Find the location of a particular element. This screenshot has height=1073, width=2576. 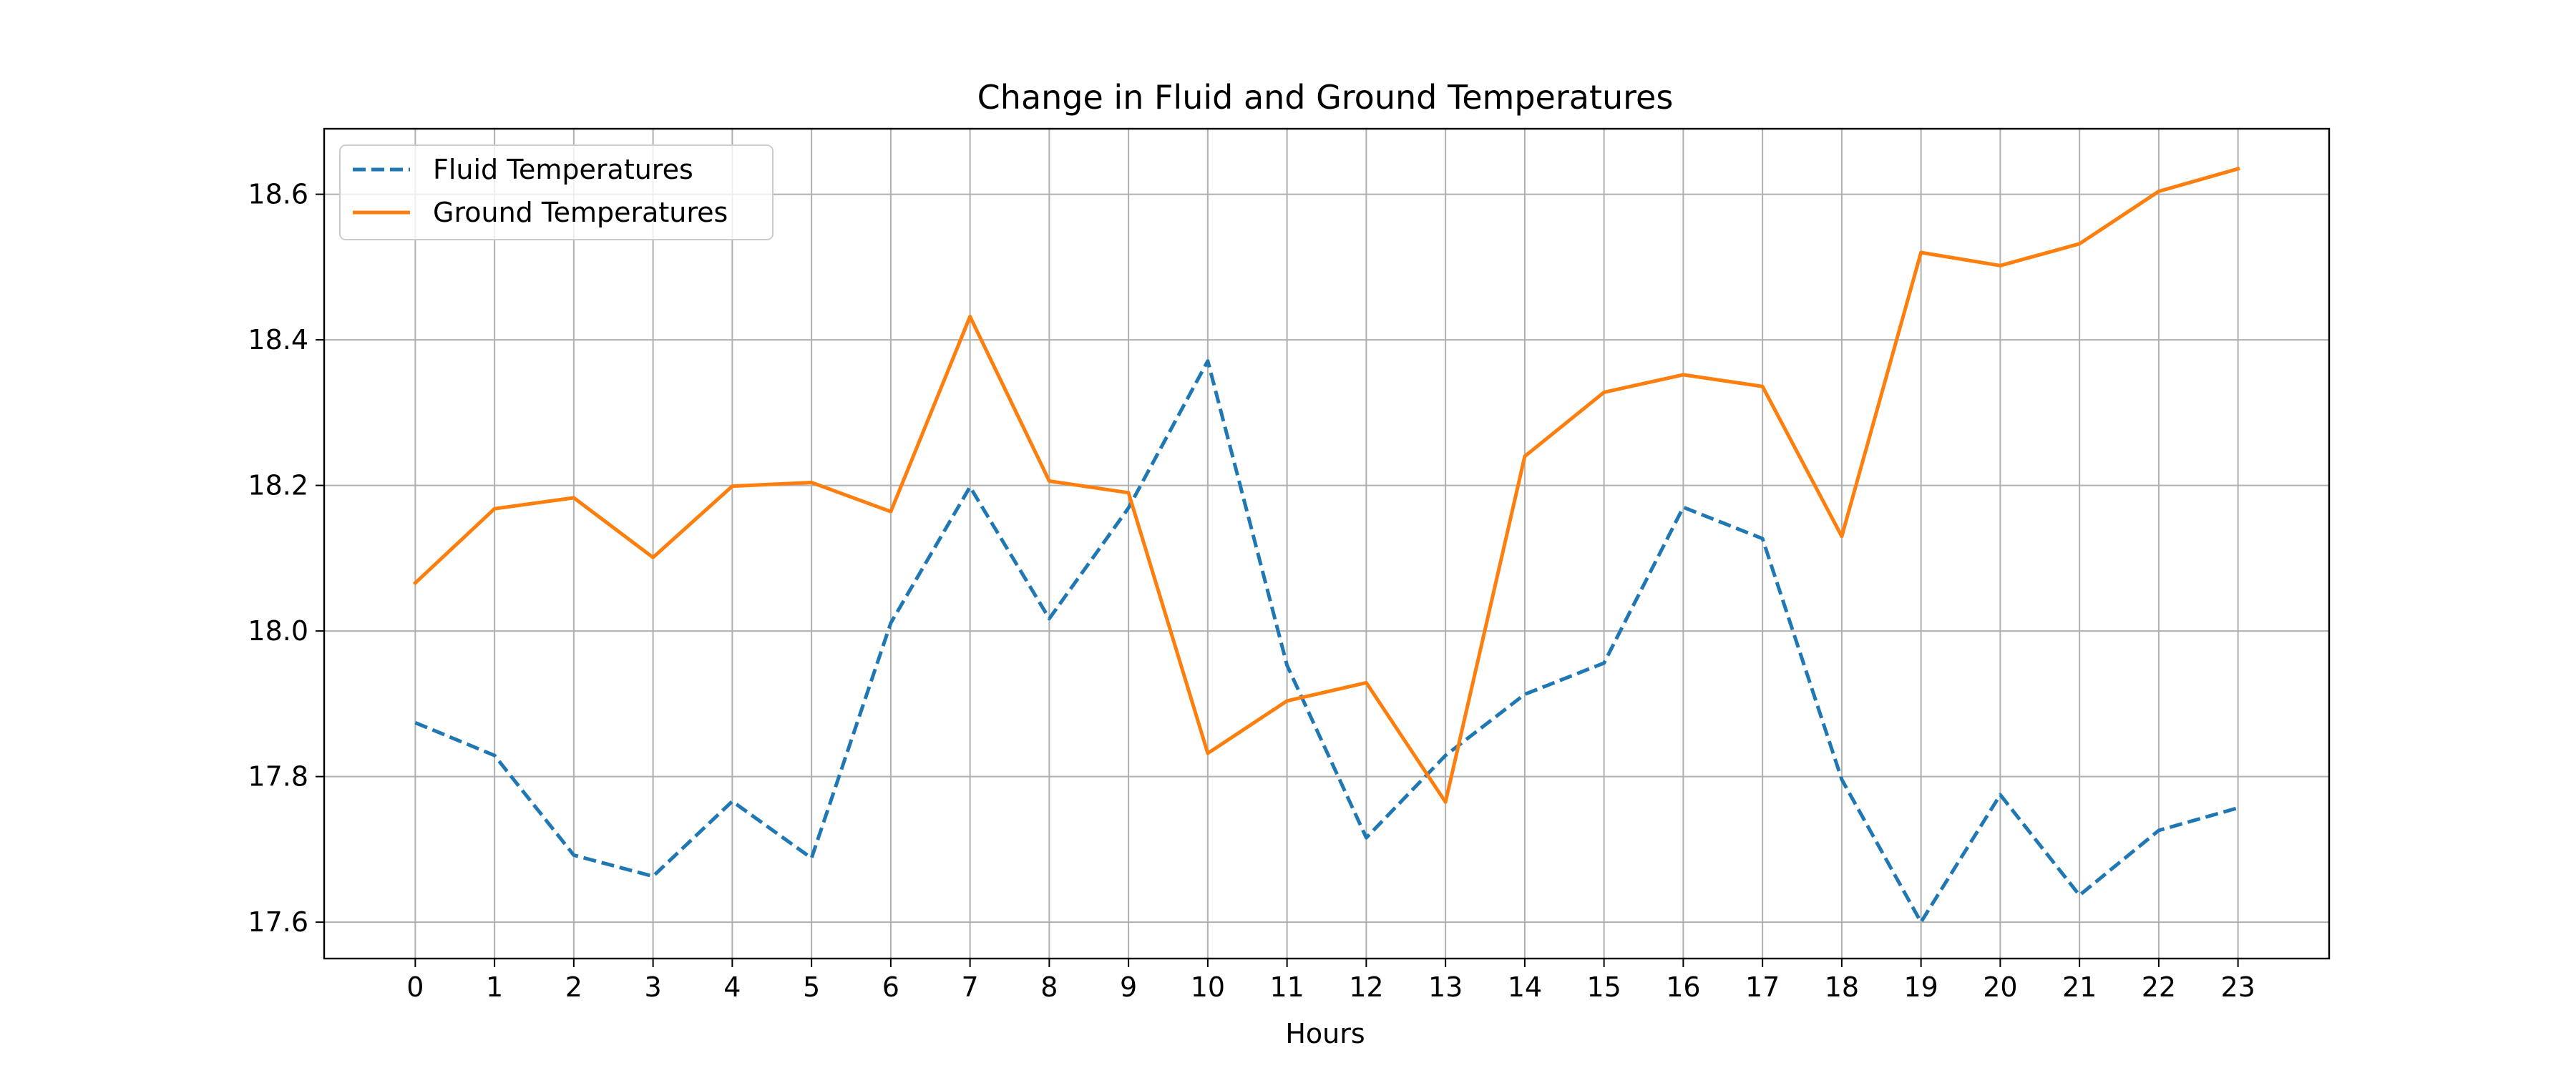

legend-label: Ground Temperatures is located at coordinates (580, 212).